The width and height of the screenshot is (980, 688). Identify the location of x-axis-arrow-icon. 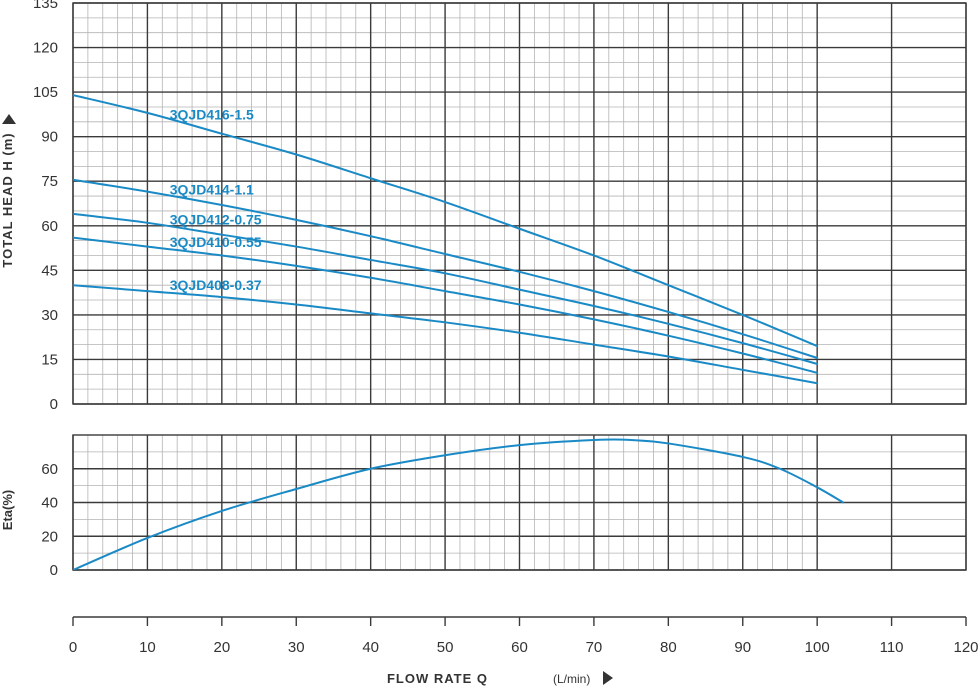
(608, 678).